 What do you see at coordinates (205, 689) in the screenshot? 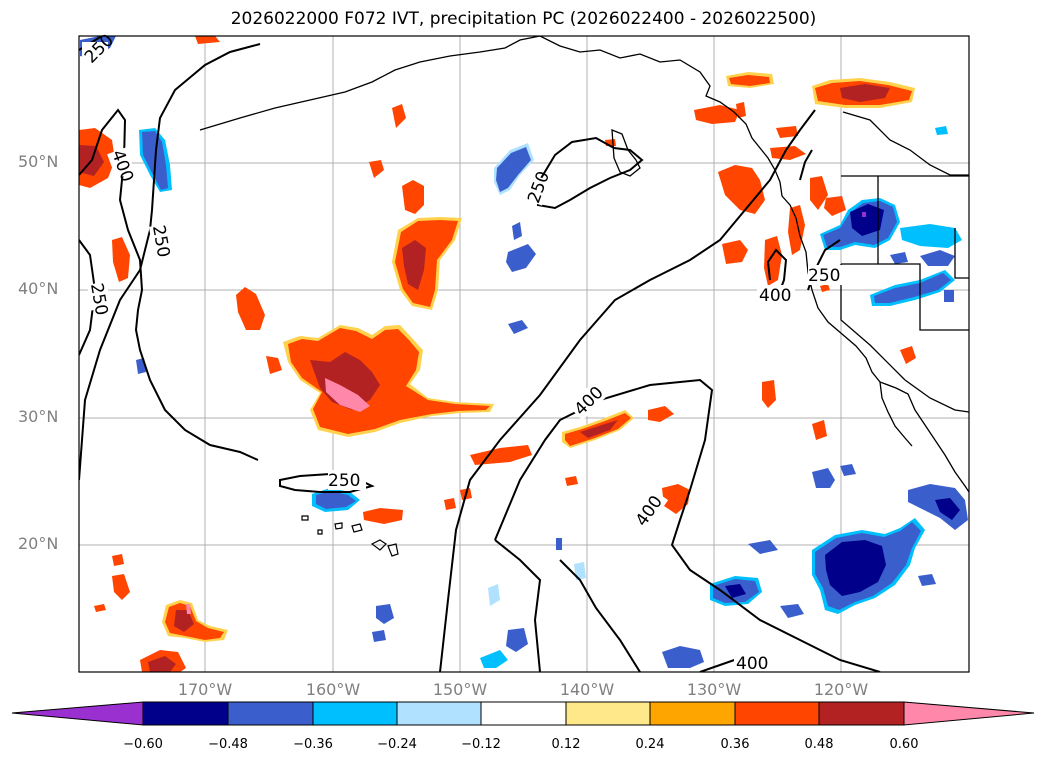
I see `lon-label: 170°W` at bounding box center [205, 689].